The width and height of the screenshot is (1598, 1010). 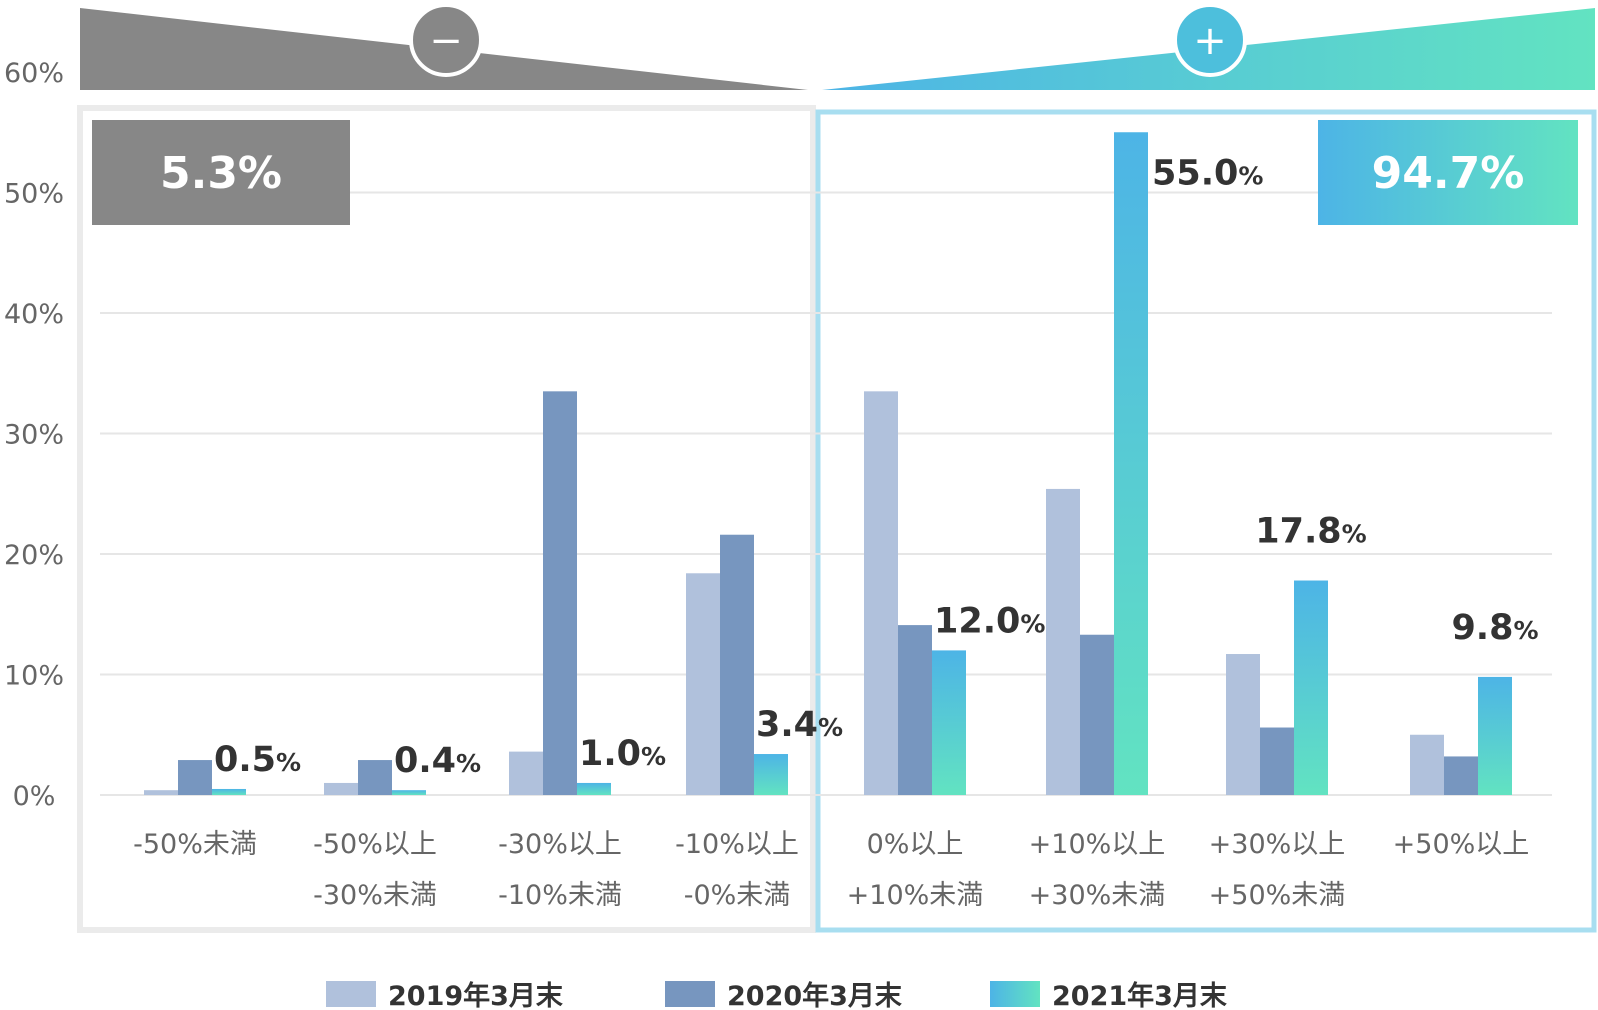 What do you see at coordinates (1139, 995) in the screenshot?
I see `legend-label: 2021年3月末` at bounding box center [1139, 995].